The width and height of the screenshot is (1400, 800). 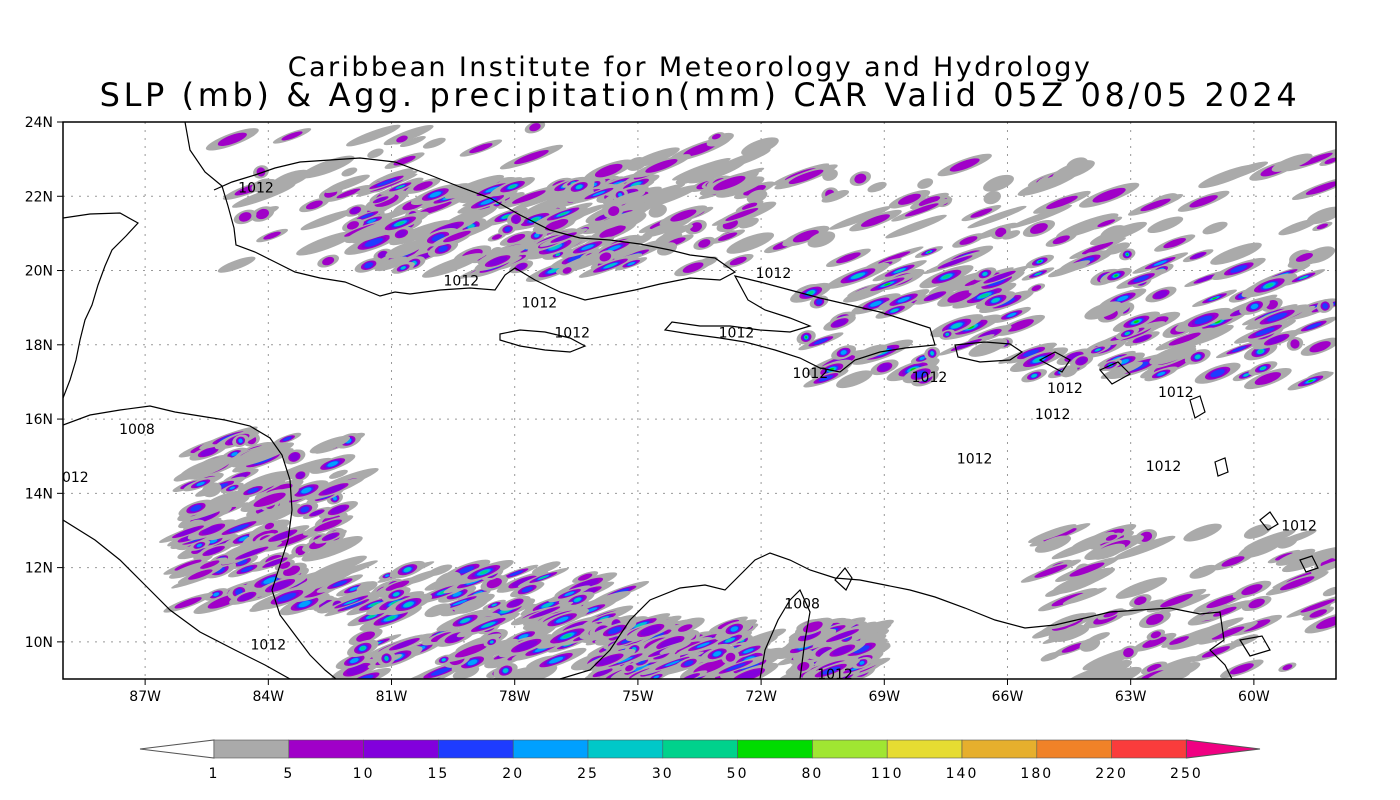 What do you see at coordinates (288, 774) in the screenshot?
I see `legend-label: 5` at bounding box center [288, 774].